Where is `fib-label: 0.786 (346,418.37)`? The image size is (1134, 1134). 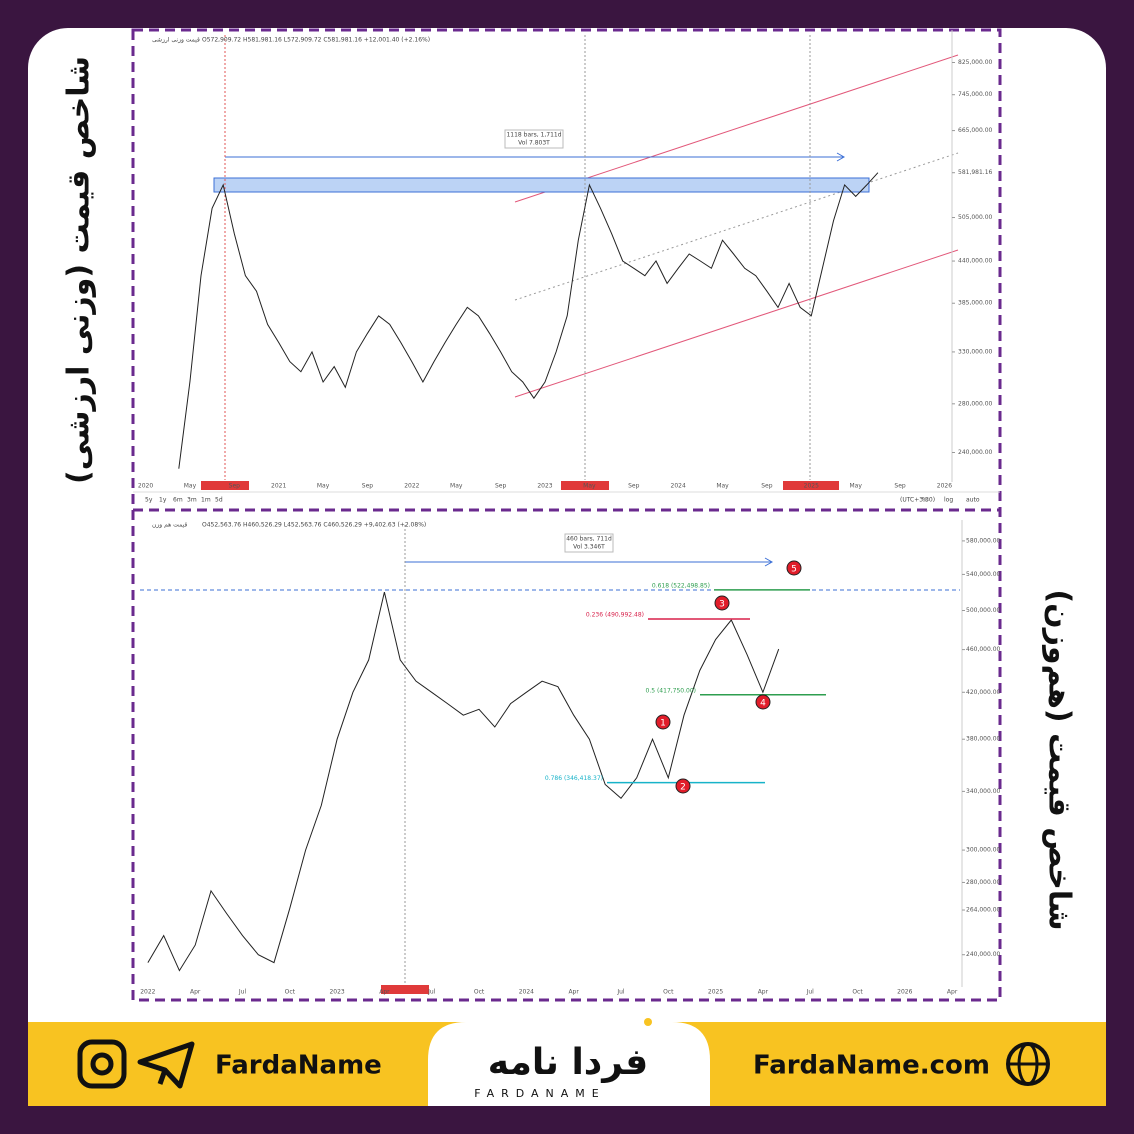 fib-label: 0.786 (346,418.37) is located at coordinates (574, 778).